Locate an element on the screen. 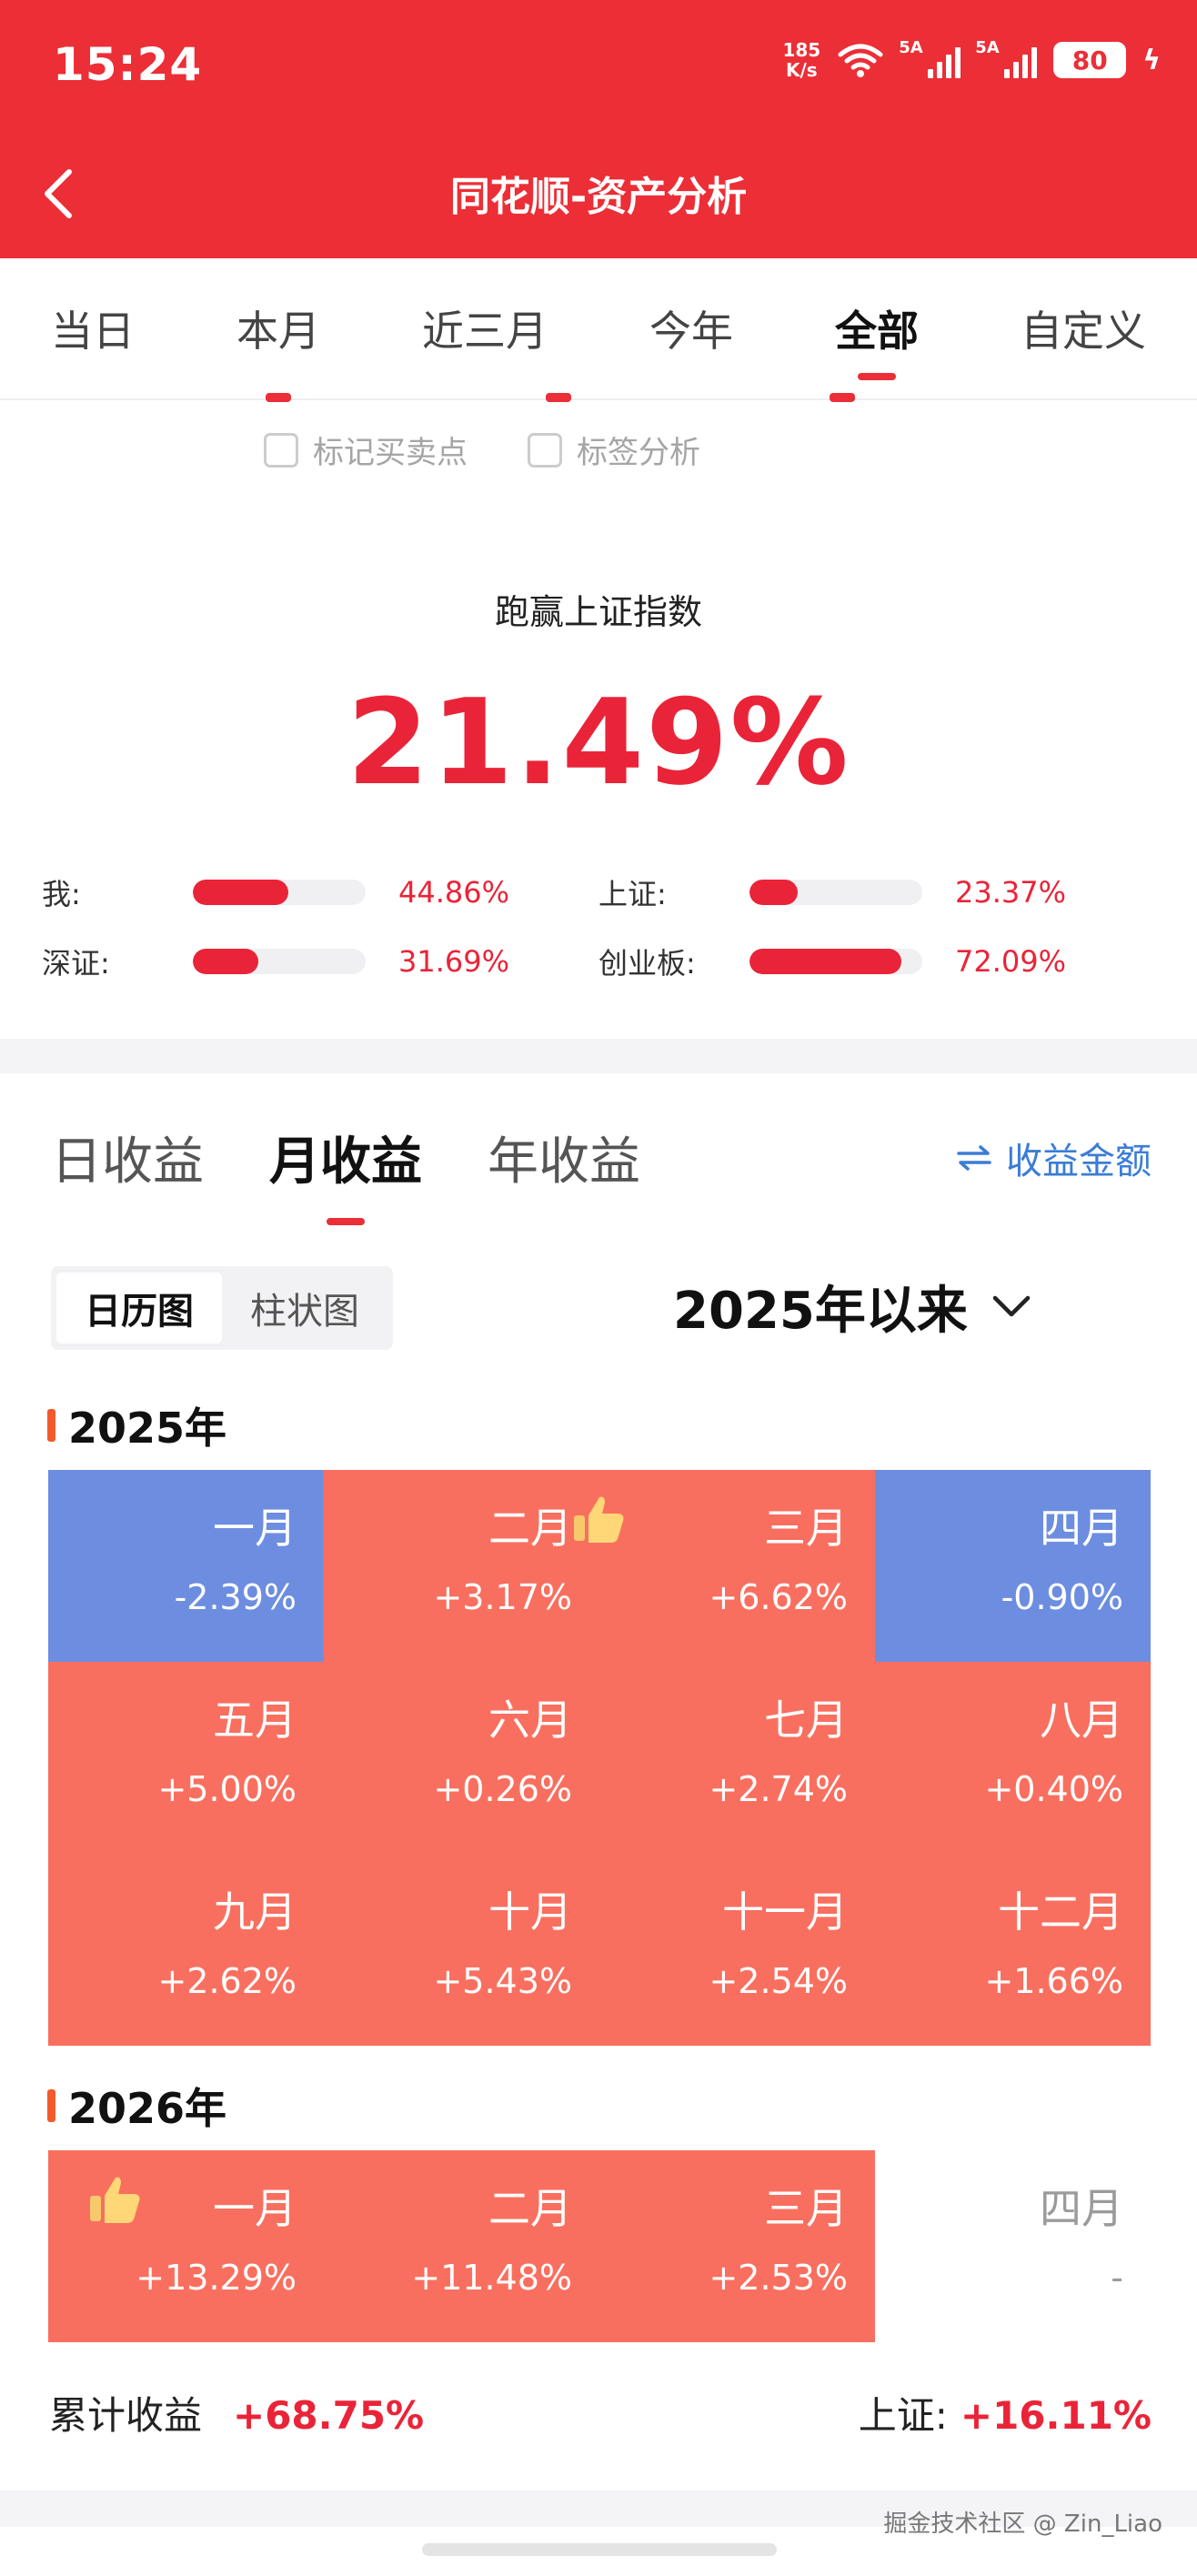  watermark: 掘金技术社区 @ Zin_Liao is located at coordinates (1022, 2524).